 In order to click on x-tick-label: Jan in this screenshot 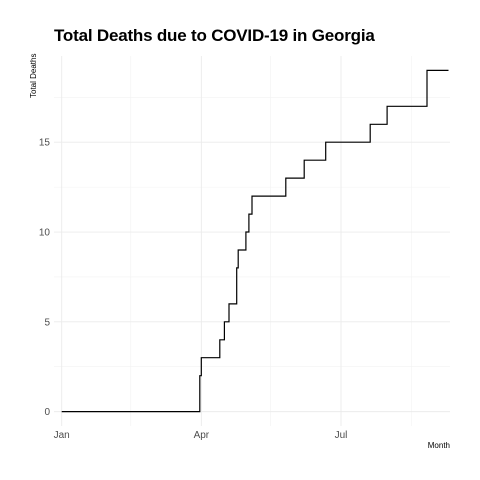, I will do `click(62, 435)`.